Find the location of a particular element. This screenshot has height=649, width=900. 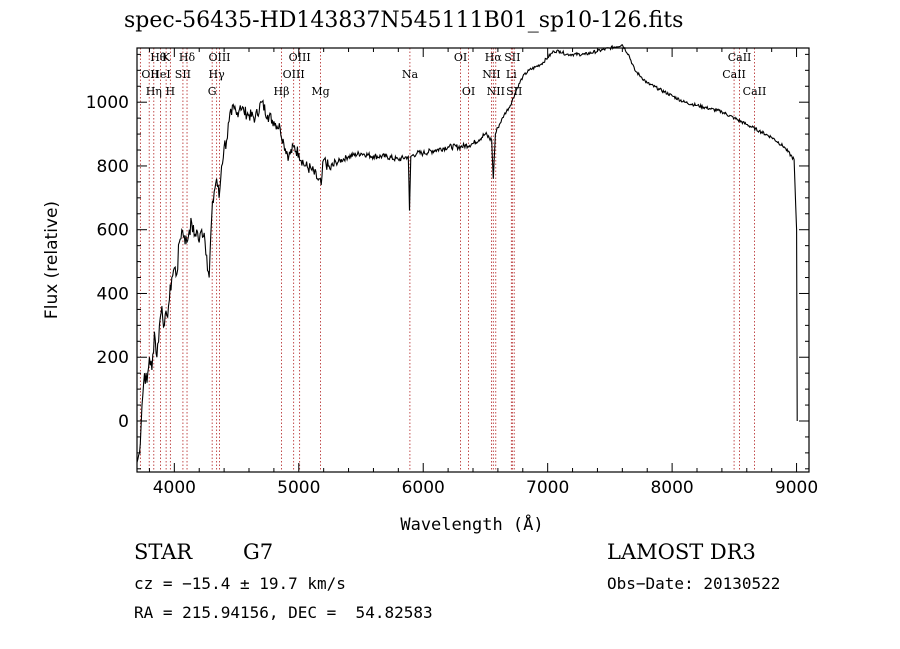

line-marker-label: Hδ is located at coordinates (187, 57).